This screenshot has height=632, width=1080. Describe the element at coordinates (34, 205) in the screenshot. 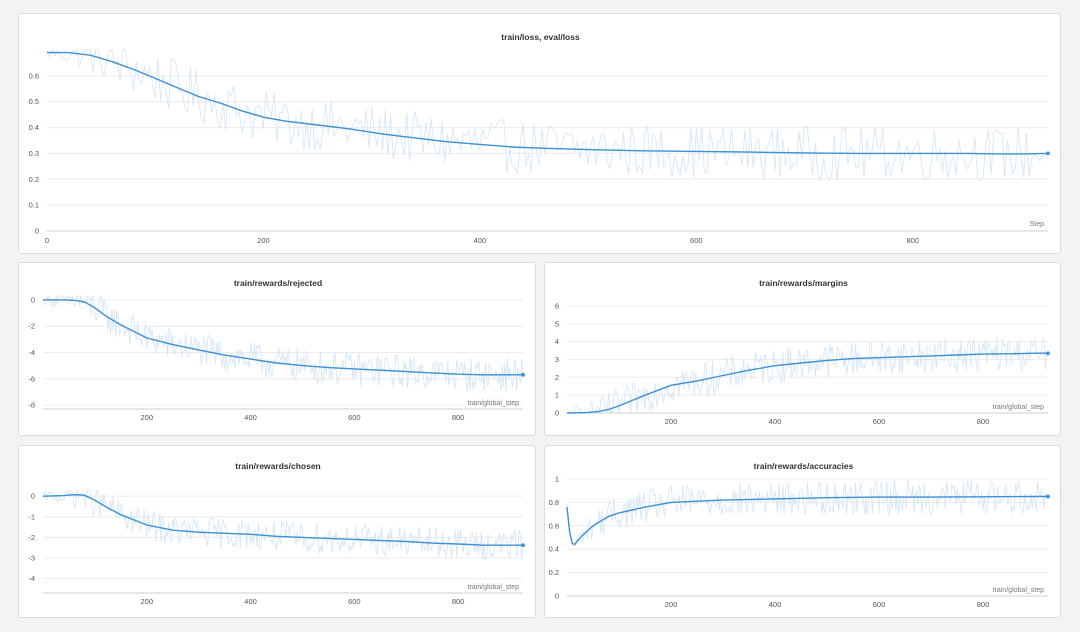

I see `y-tick-label: 0.1` at that location.